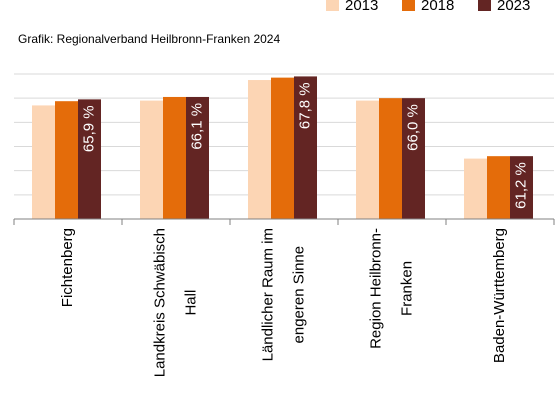  I want to click on x-tick-label: Ländlicher Raum im engeren Sinne, so click(283, 294).